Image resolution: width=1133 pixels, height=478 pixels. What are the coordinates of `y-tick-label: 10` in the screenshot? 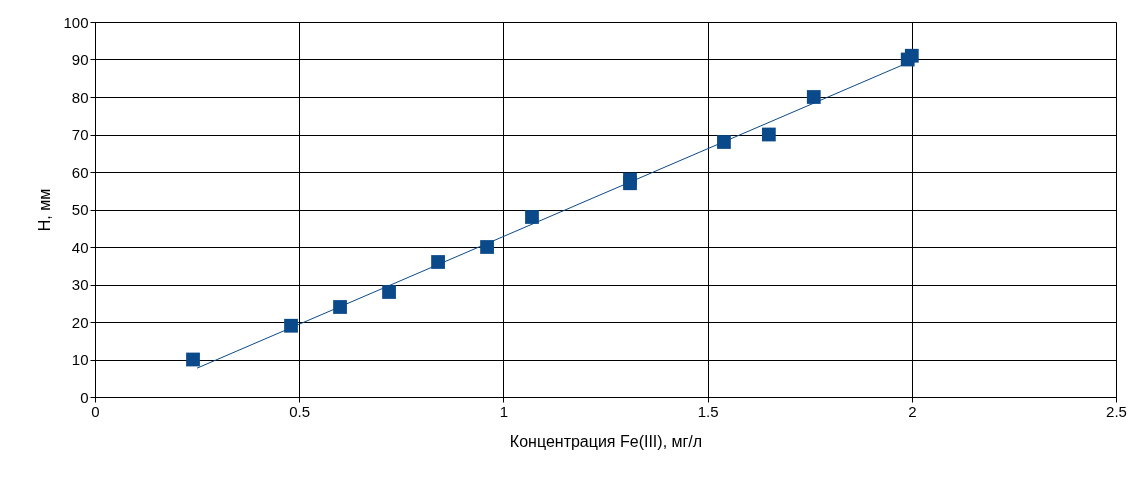 It's located at (80, 359).